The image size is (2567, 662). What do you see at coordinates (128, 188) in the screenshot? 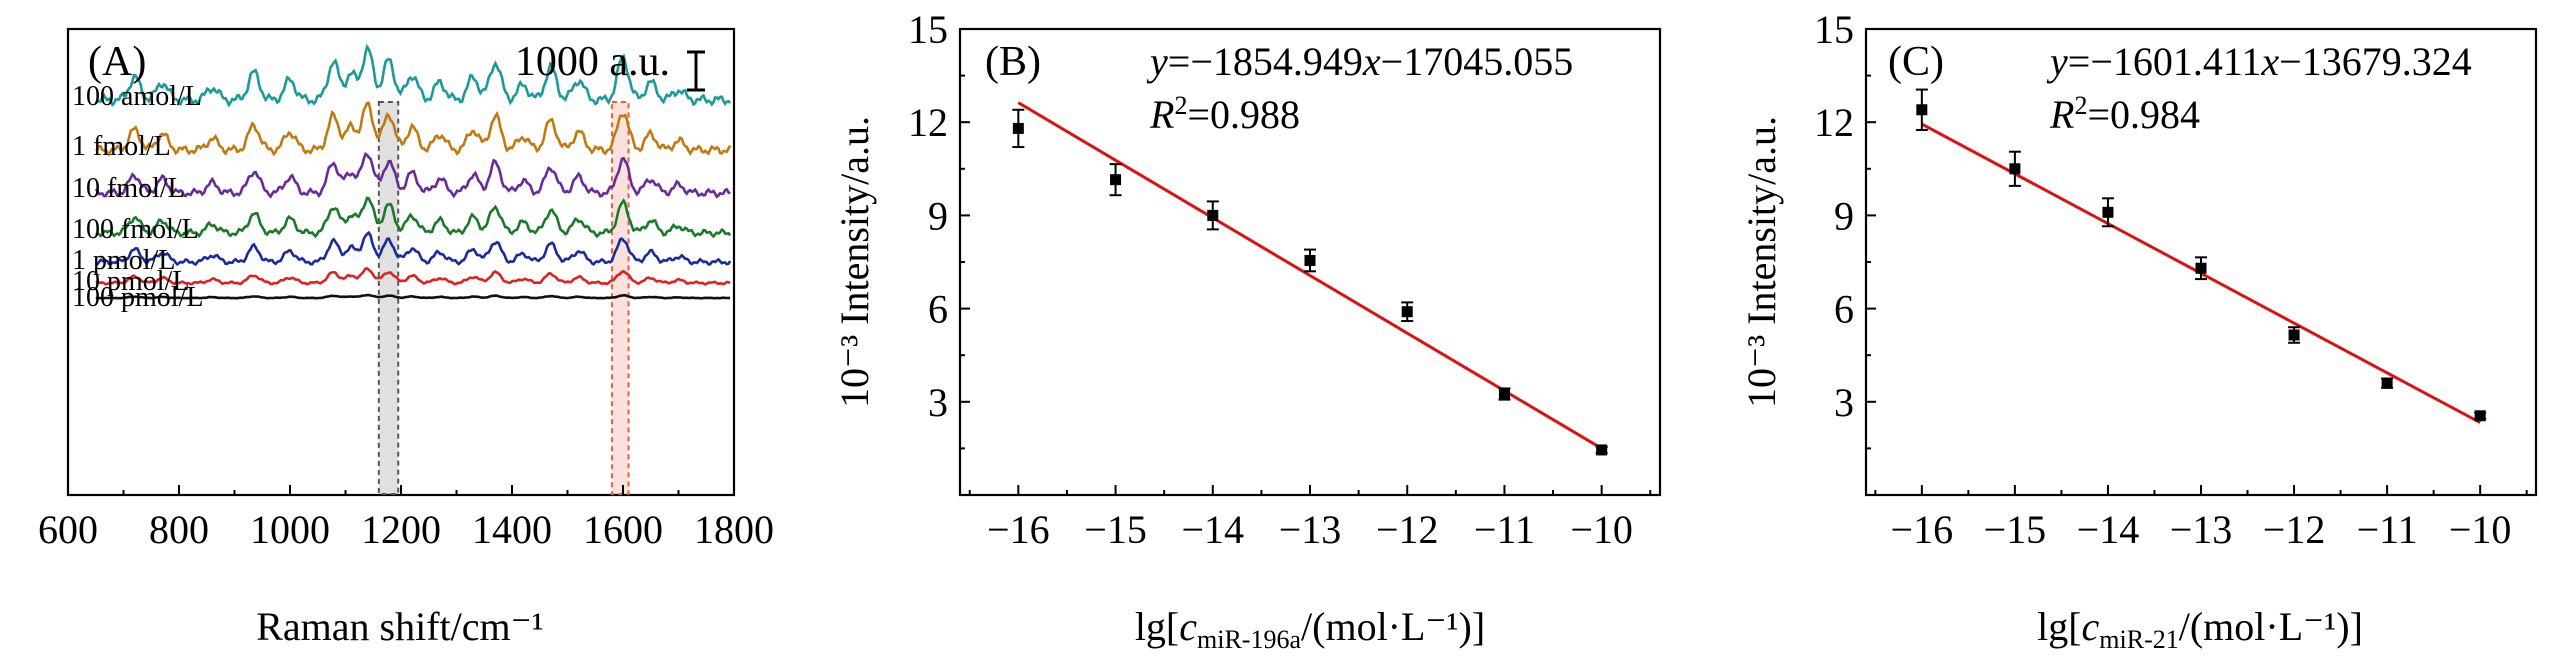
I see `series-label-2: 10 fmol/L` at bounding box center [128, 188].